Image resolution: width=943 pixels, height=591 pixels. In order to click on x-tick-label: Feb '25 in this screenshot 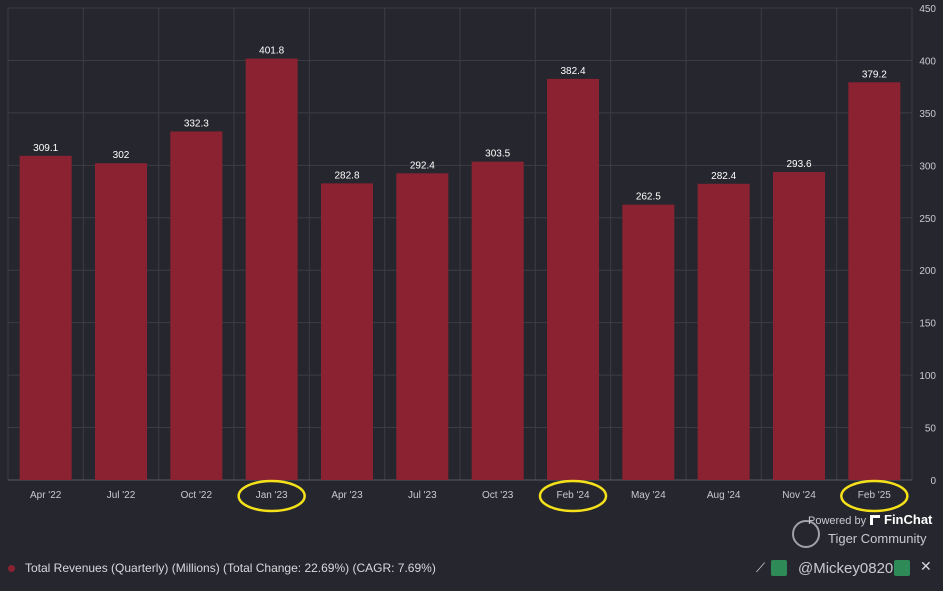, I will do `click(874, 495)`.